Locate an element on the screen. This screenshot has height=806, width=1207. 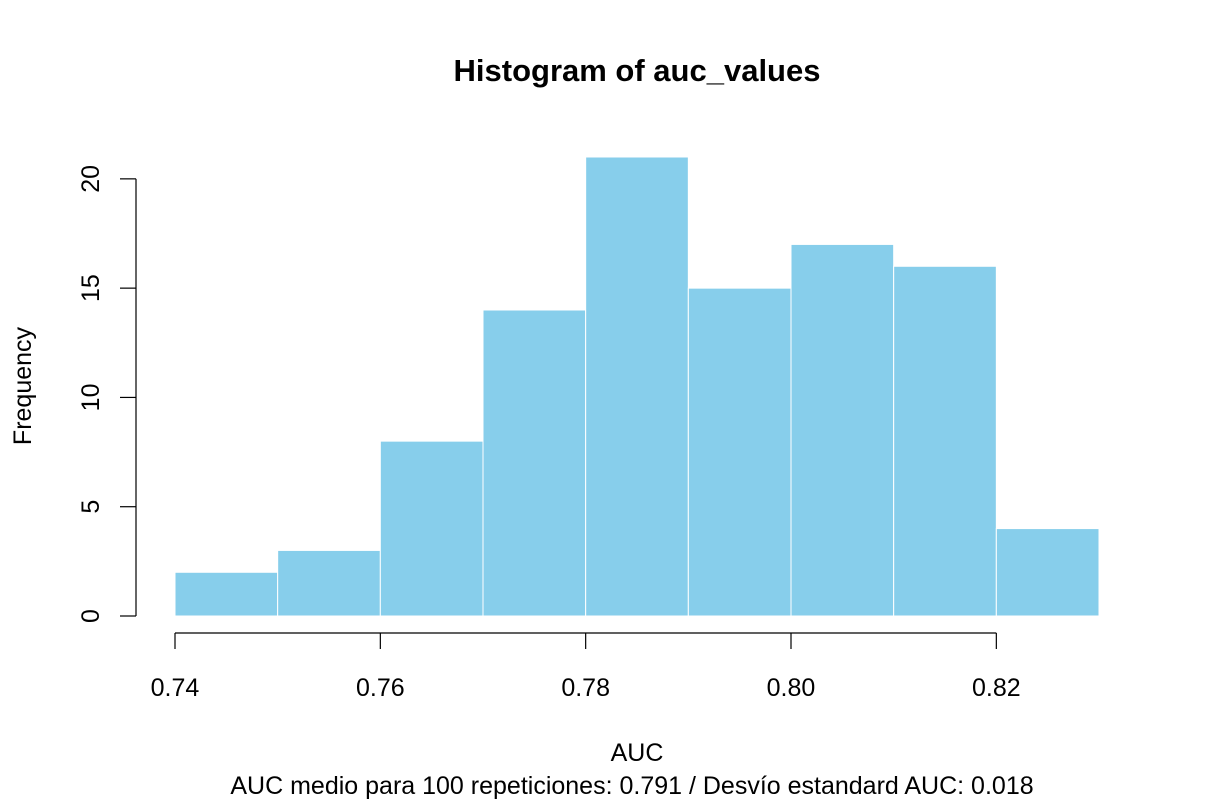
x-axis-label: AUC is located at coordinates (637, 753).